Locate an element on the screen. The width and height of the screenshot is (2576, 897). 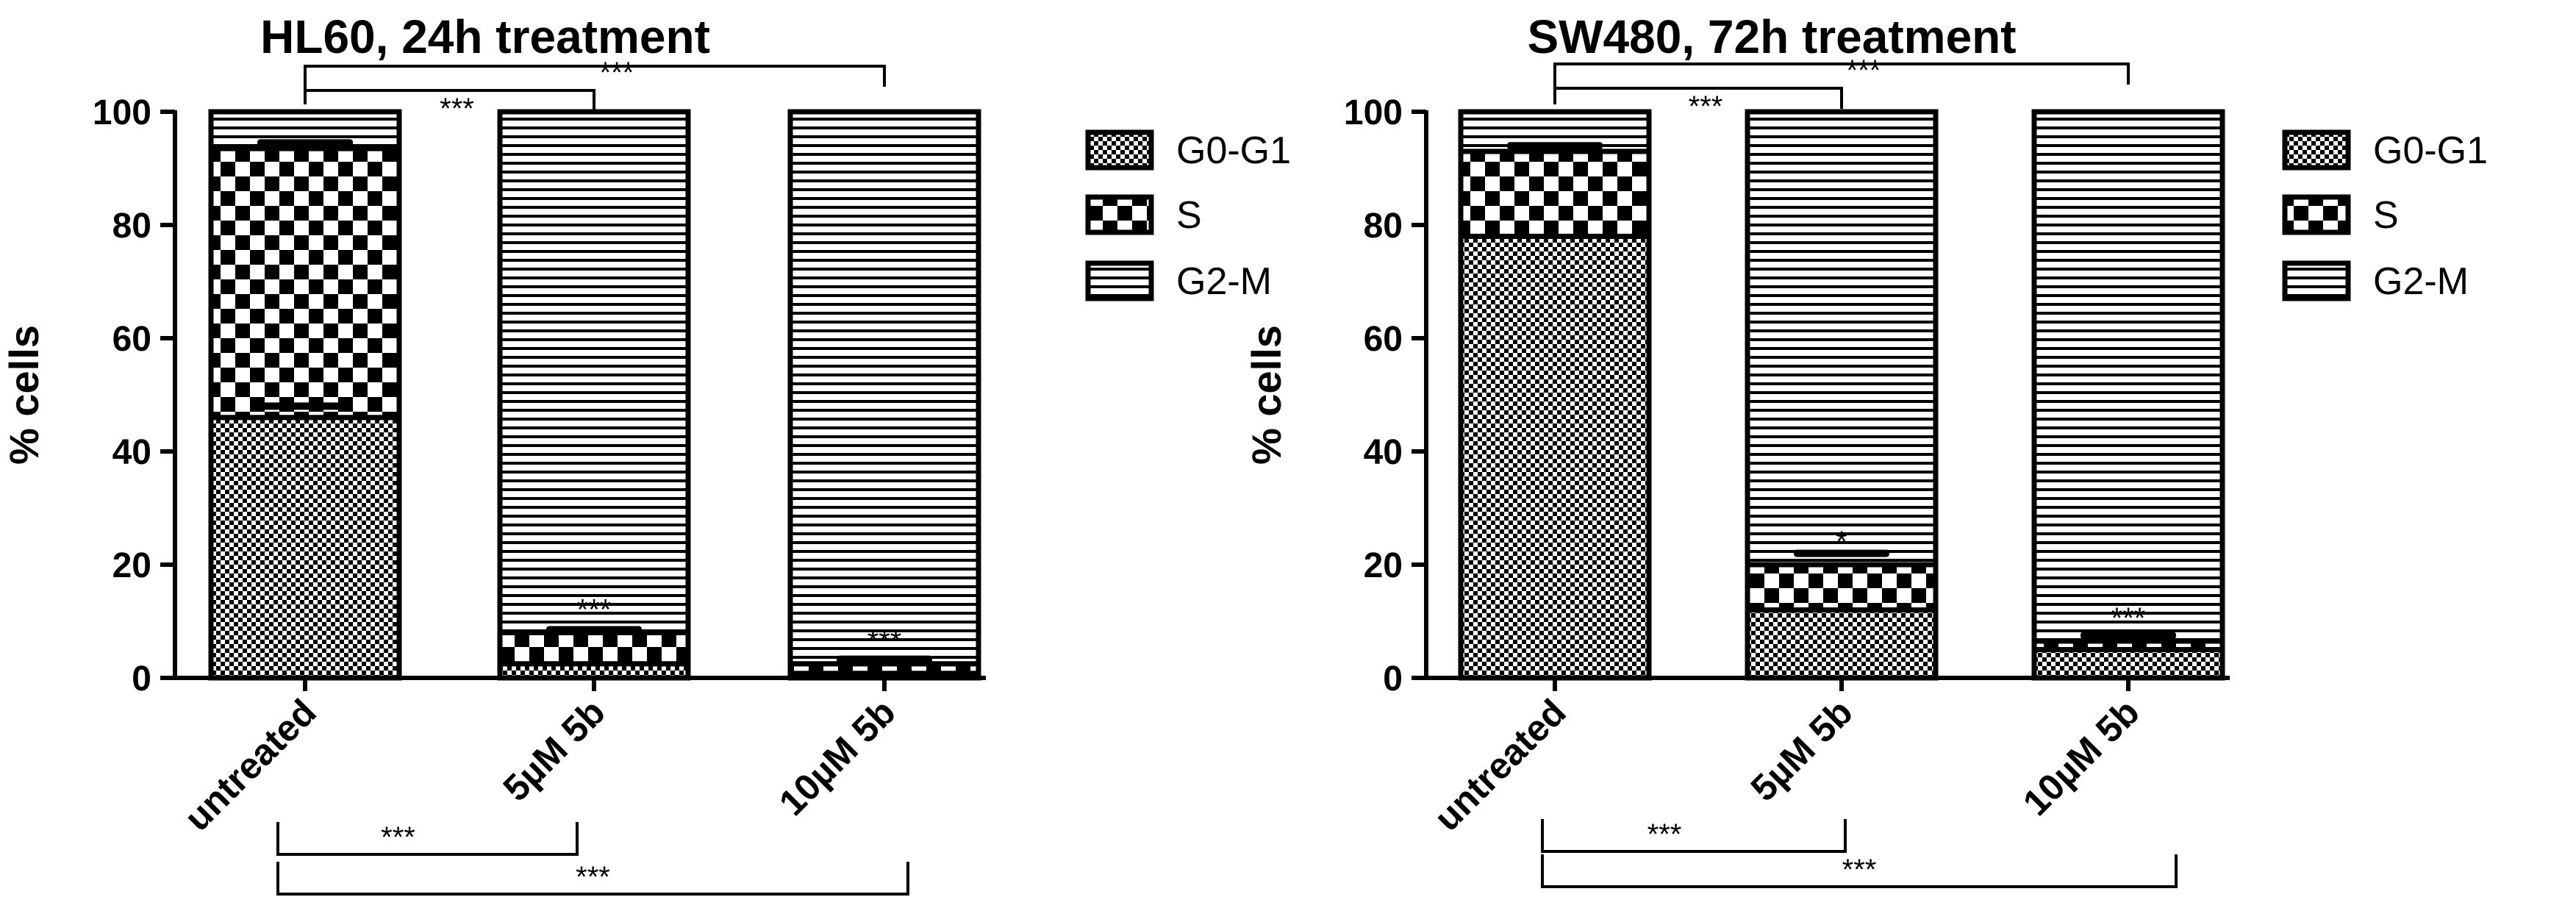
significance-label: * is located at coordinates (1842, 542).